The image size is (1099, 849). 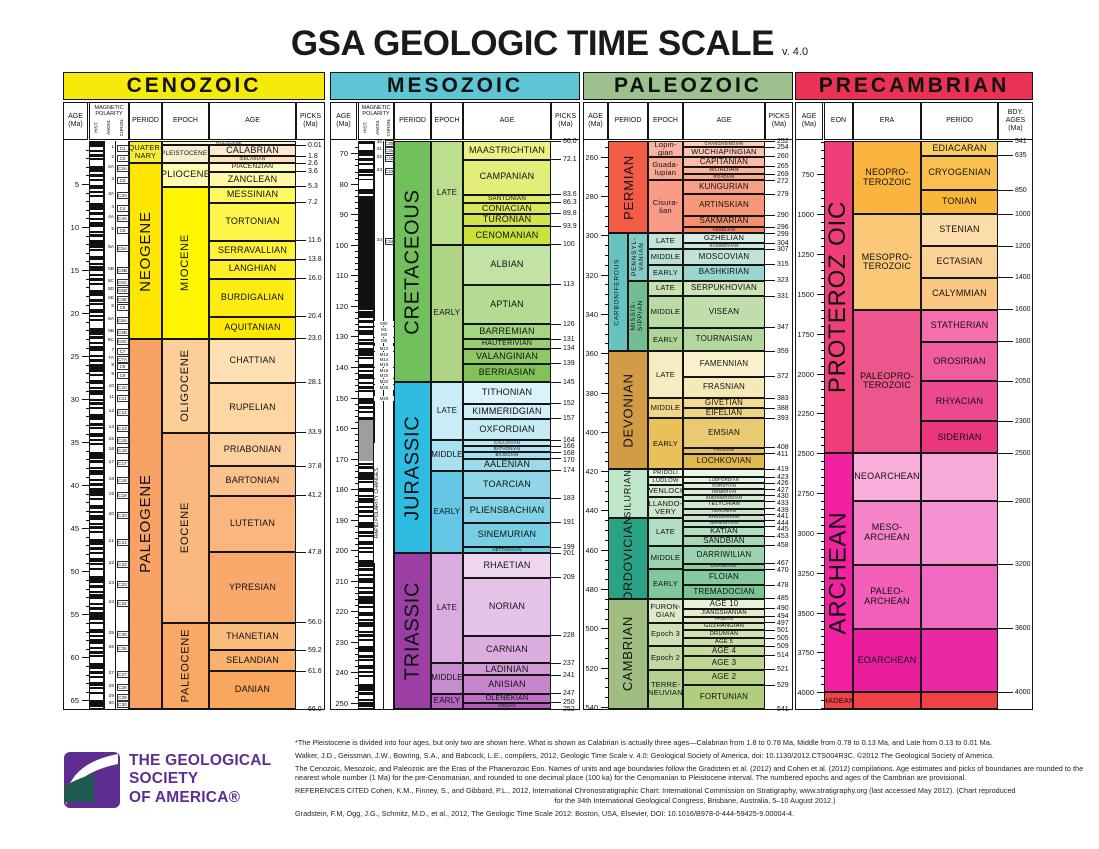 What do you see at coordinates (122, 321) in the screenshot?
I see `chron-label: C6A` at bounding box center [122, 321].